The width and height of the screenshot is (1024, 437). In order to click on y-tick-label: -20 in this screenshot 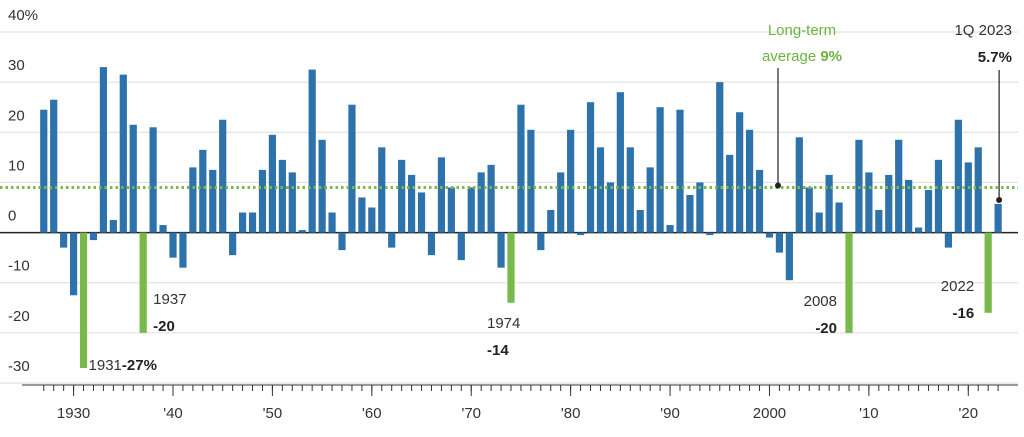, I will do `click(19, 316)`.